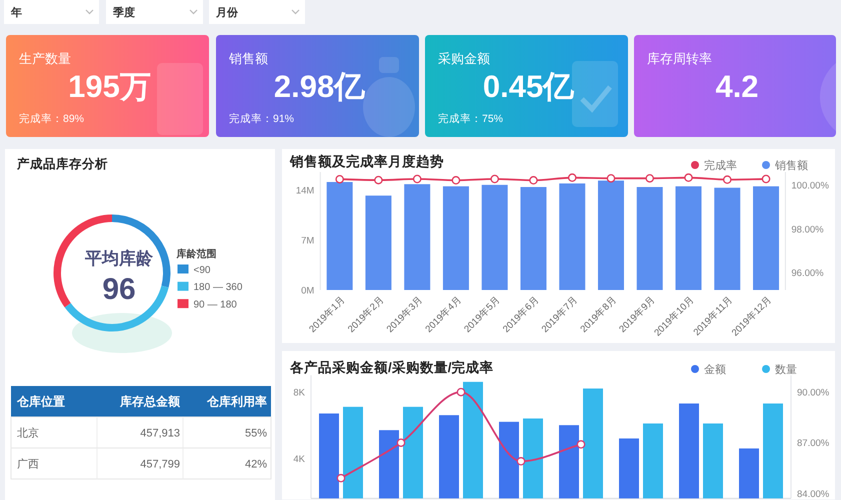 The height and width of the screenshot is (500, 841). Describe the element at coordinates (160, 434) in the screenshot. I see `text: 457,913` at that location.